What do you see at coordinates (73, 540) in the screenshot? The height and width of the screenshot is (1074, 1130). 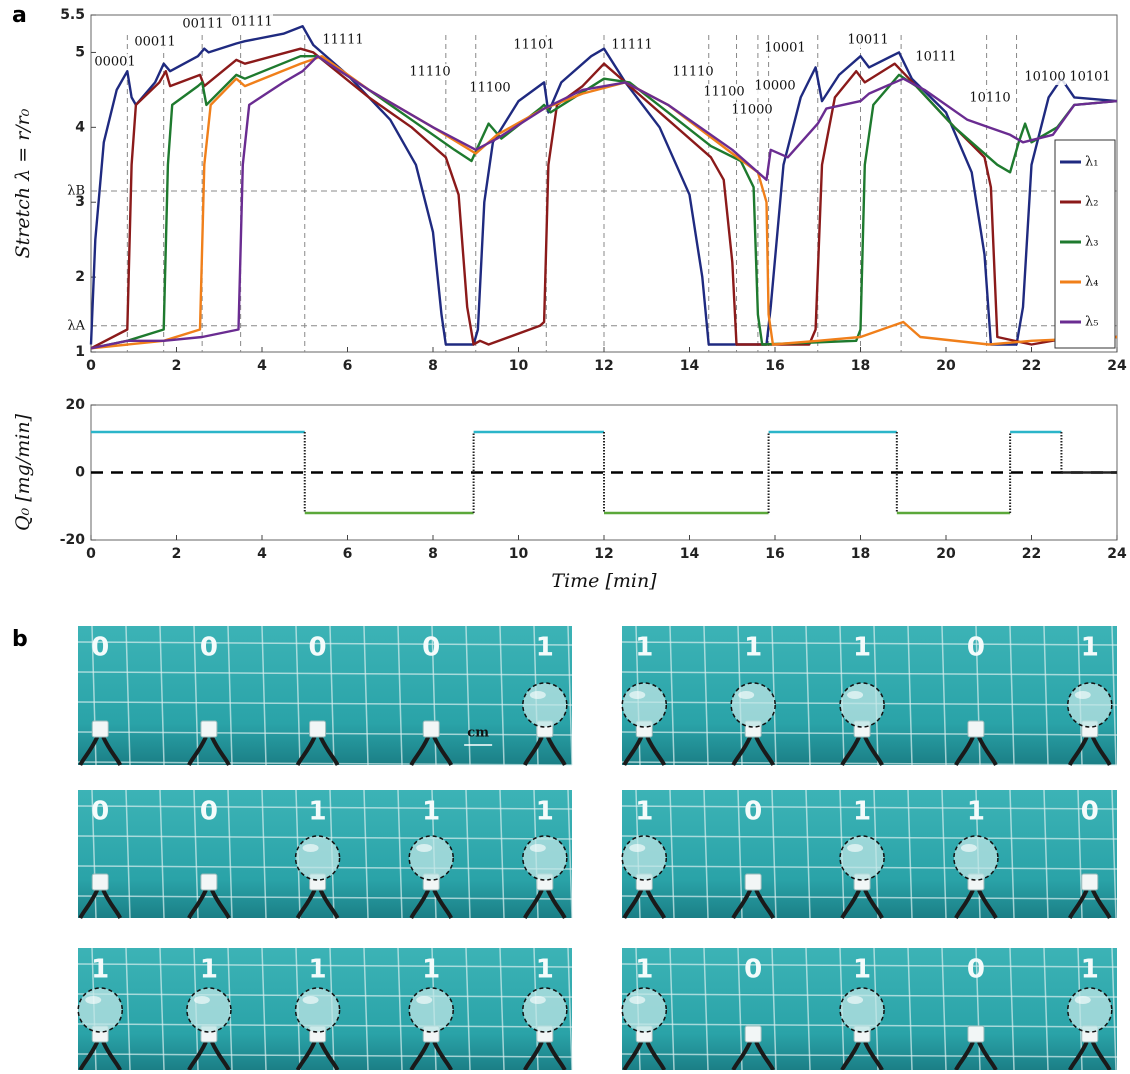 I see `y-tick-label: -20` at bounding box center [73, 540].